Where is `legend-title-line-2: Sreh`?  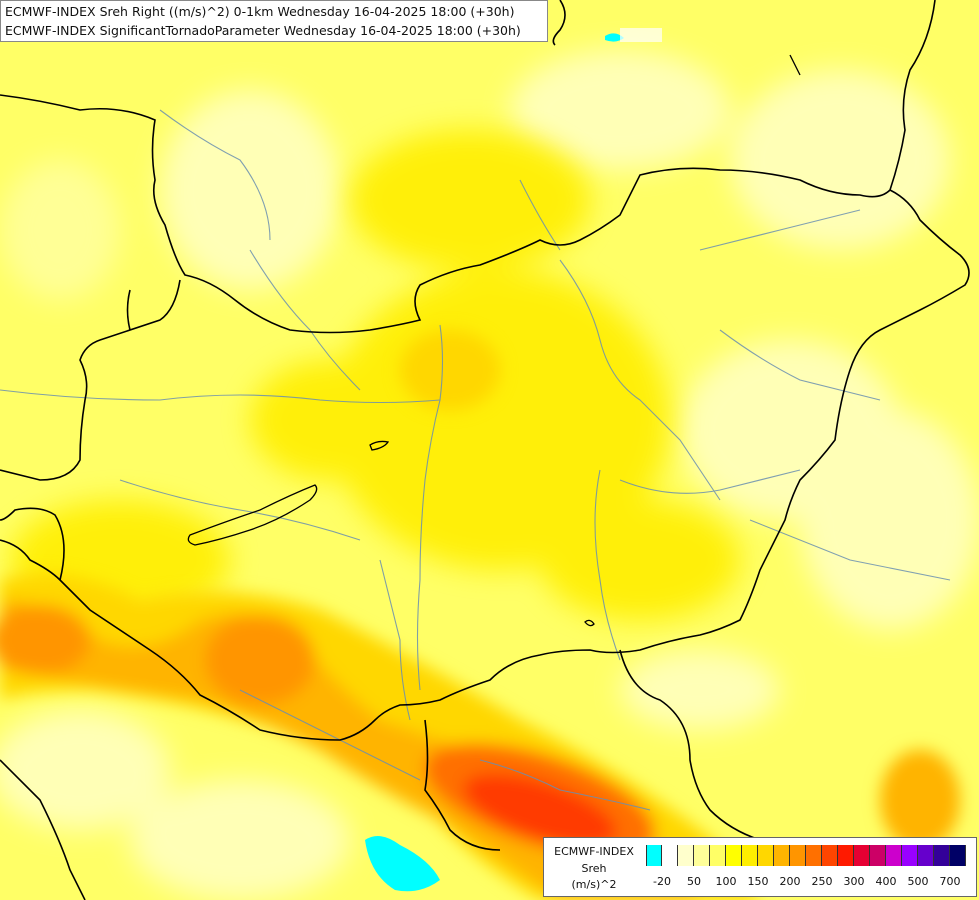 legend-title-line-2: Sreh is located at coordinates (594, 868).